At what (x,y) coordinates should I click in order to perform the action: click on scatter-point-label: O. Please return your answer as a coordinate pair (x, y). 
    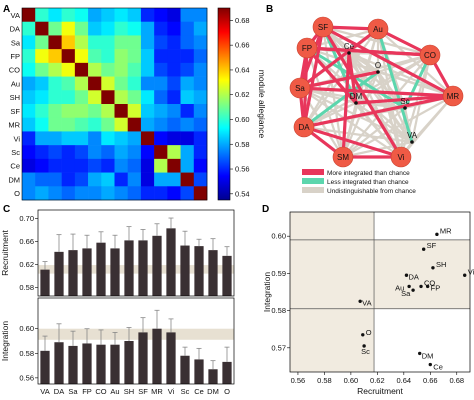
    Looking at the image, I should click on (369, 332).